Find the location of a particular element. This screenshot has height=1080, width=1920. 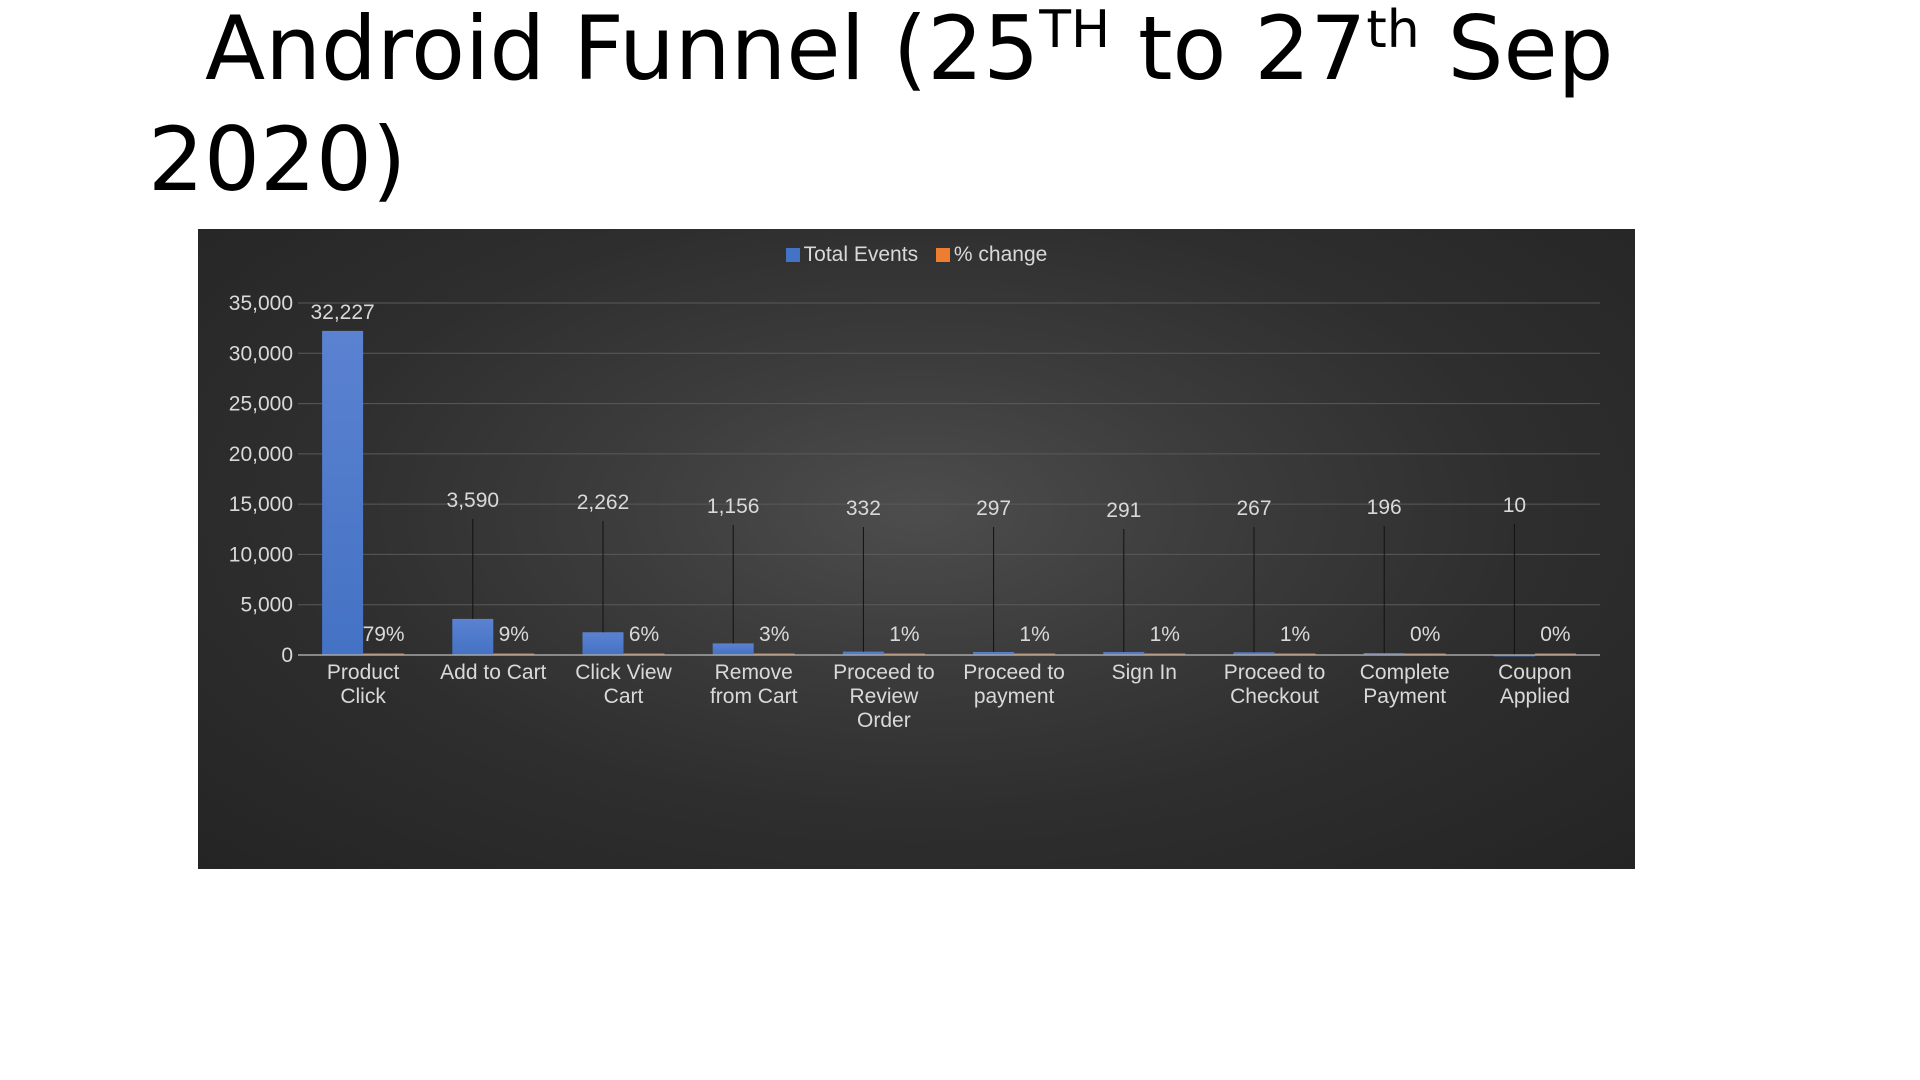

x-tick-label-line: Click is located at coordinates (363, 696).